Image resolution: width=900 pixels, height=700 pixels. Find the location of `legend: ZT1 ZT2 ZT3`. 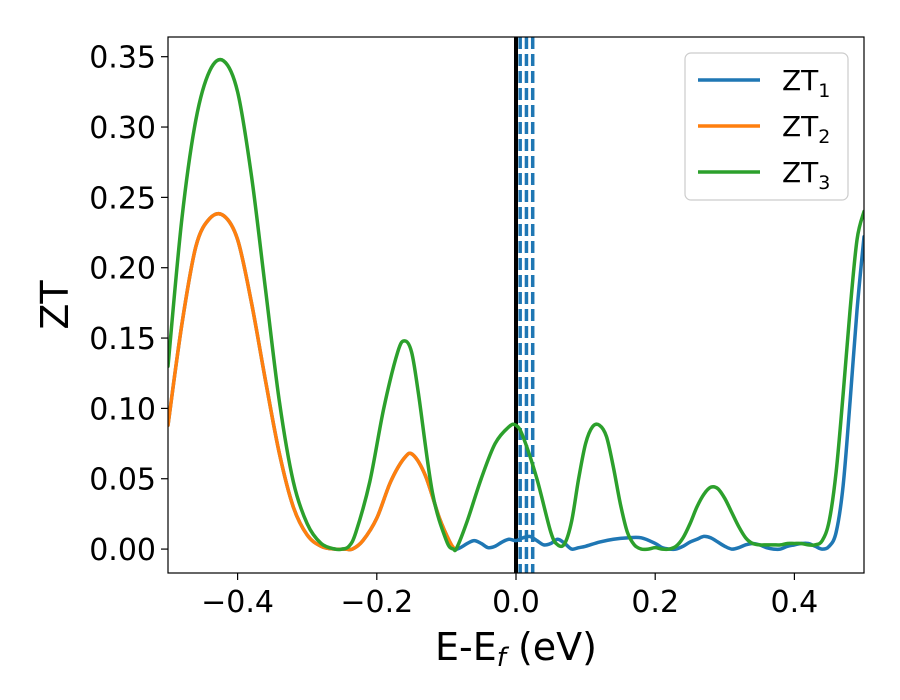

legend: ZT1 ZT2 ZT3 is located at coordinates (766, 126).